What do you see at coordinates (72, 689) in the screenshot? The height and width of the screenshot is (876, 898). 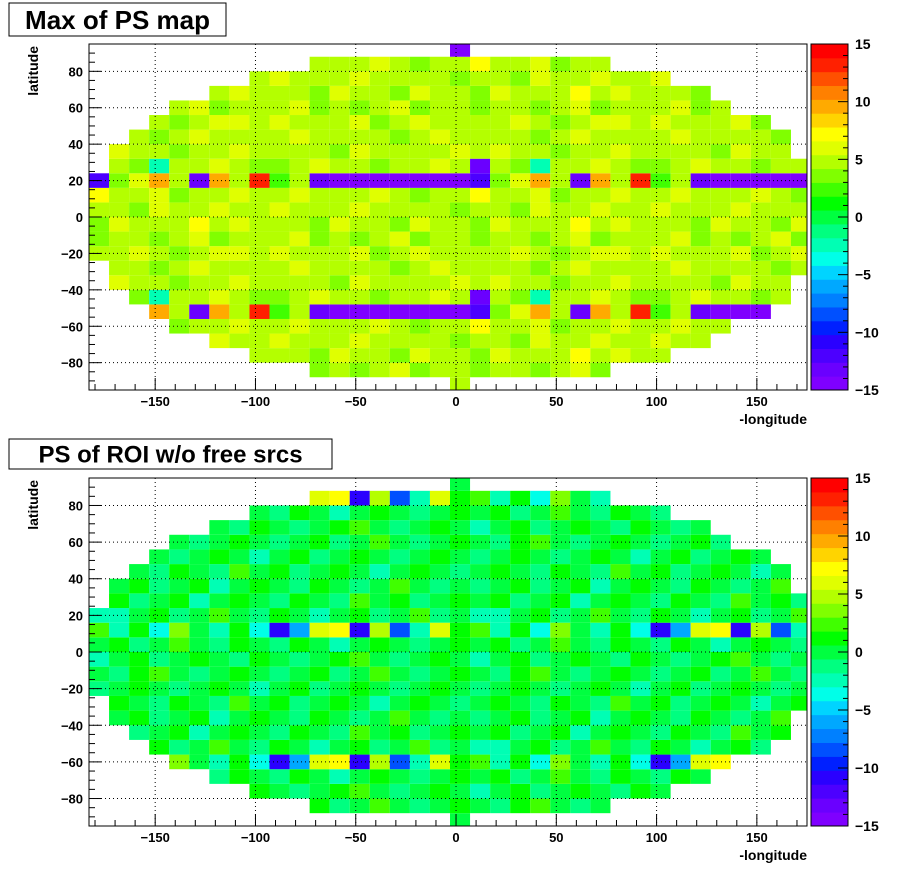 I see `y-tick-label: −20` at bounding box center [72, 689].